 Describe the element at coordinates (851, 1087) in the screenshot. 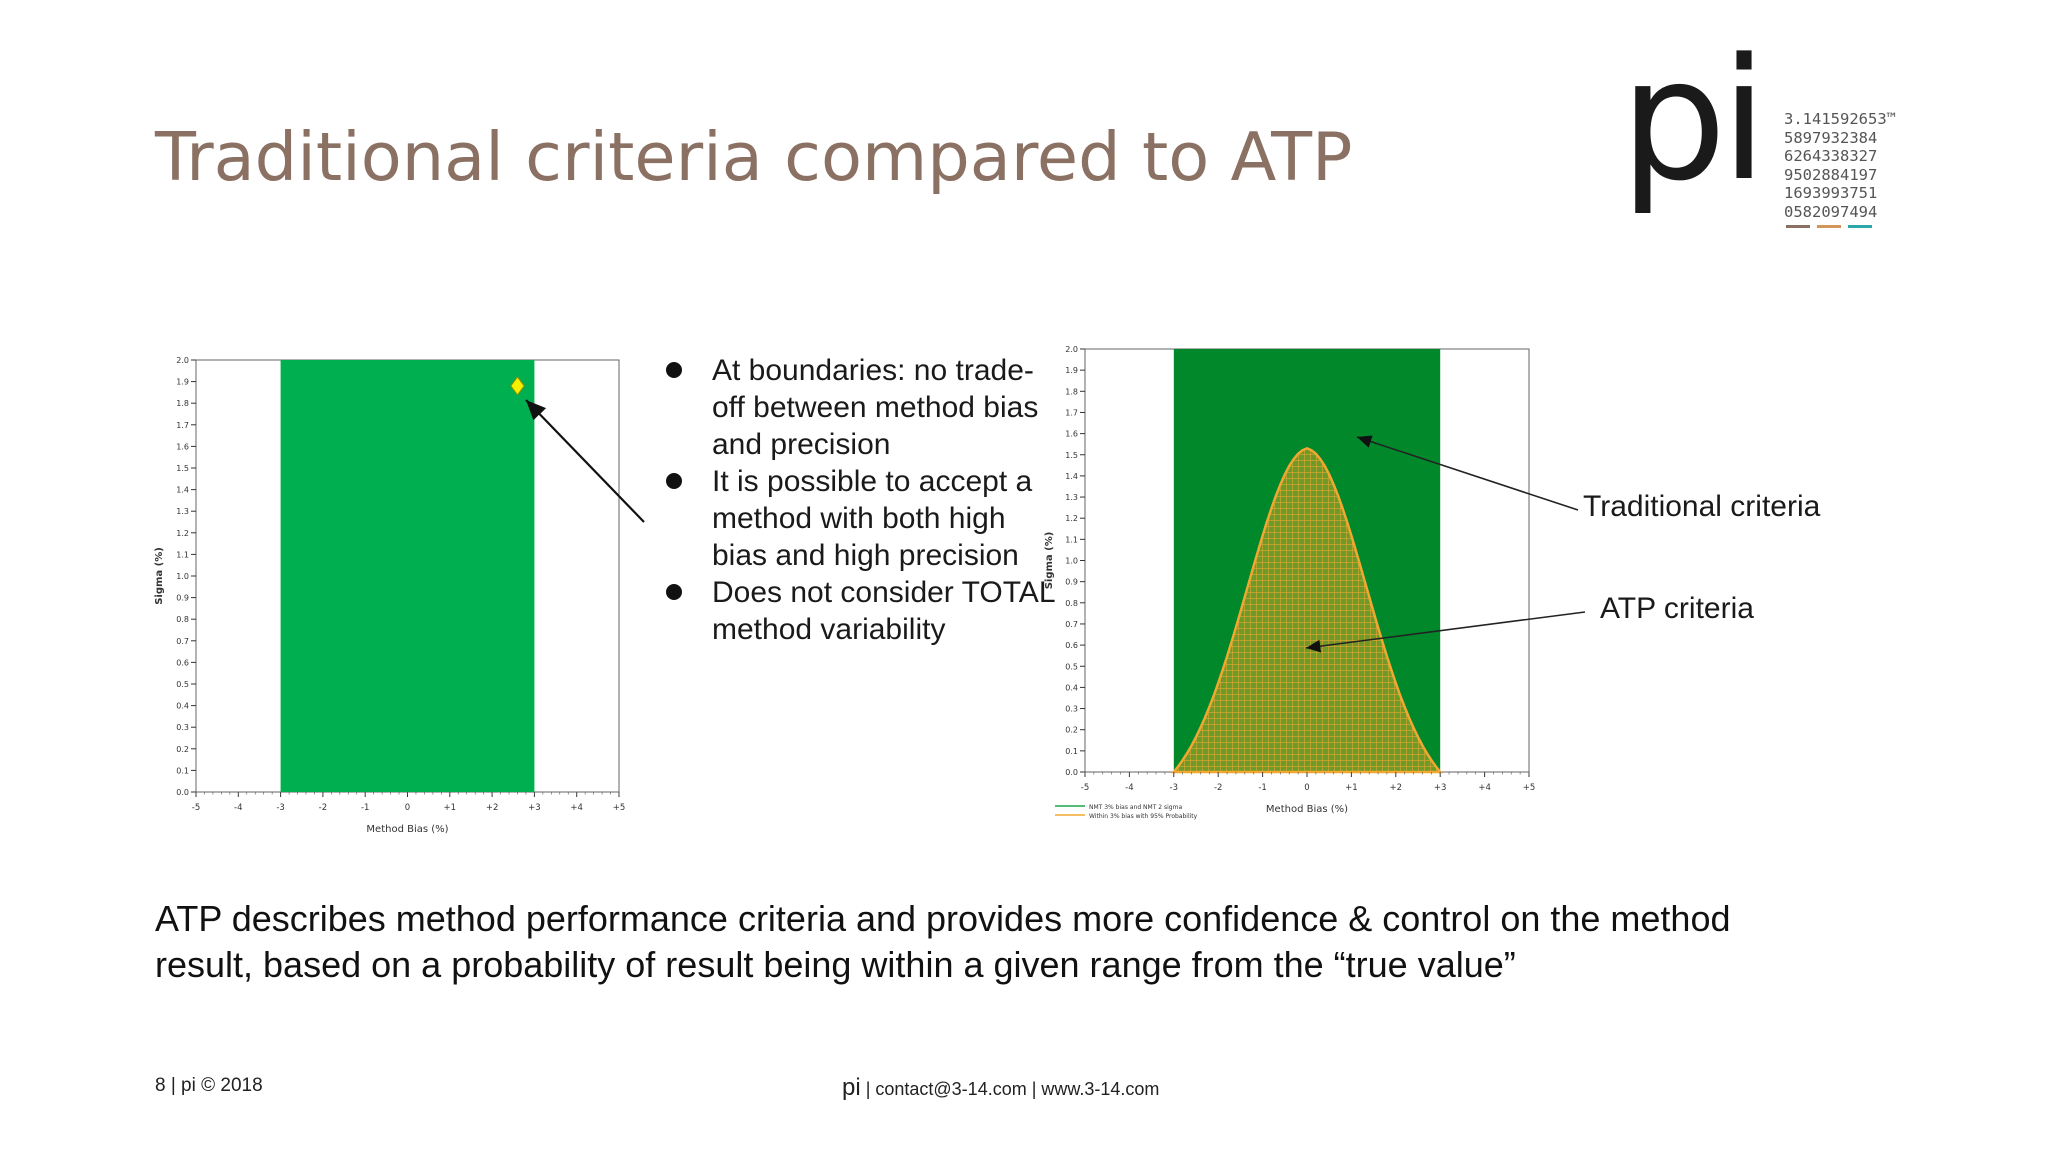

I see `footer-pi: pi` at that location.